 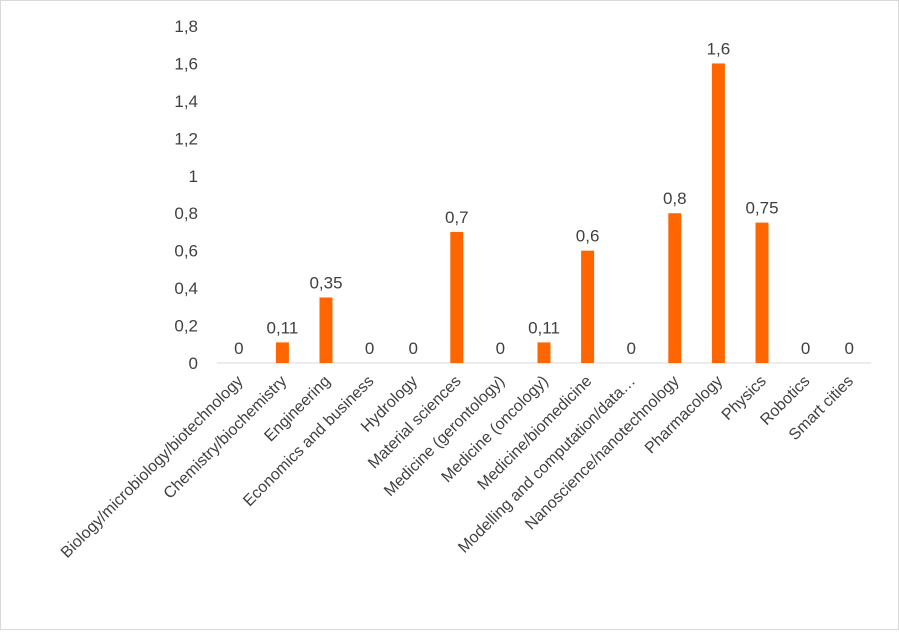 I want to click on y-axis-ticks: 0 0,2 0,4 0,6 0,8 1 1,2 1,4 1,6 1,8, so click(x=186, y=195).